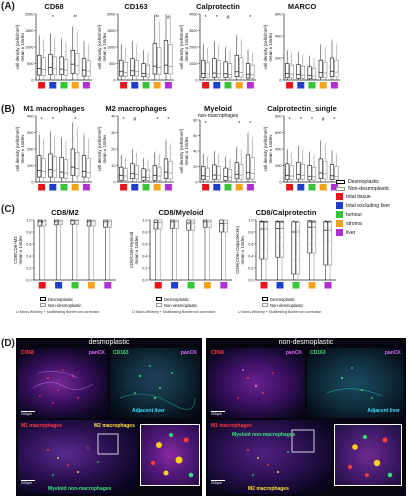 This screenshot has height=500, width=409. What do you see at coordinates (368, 205) in the screenshot?
I see `legend-label: total excluding liver` at bounding box center [368, 205].